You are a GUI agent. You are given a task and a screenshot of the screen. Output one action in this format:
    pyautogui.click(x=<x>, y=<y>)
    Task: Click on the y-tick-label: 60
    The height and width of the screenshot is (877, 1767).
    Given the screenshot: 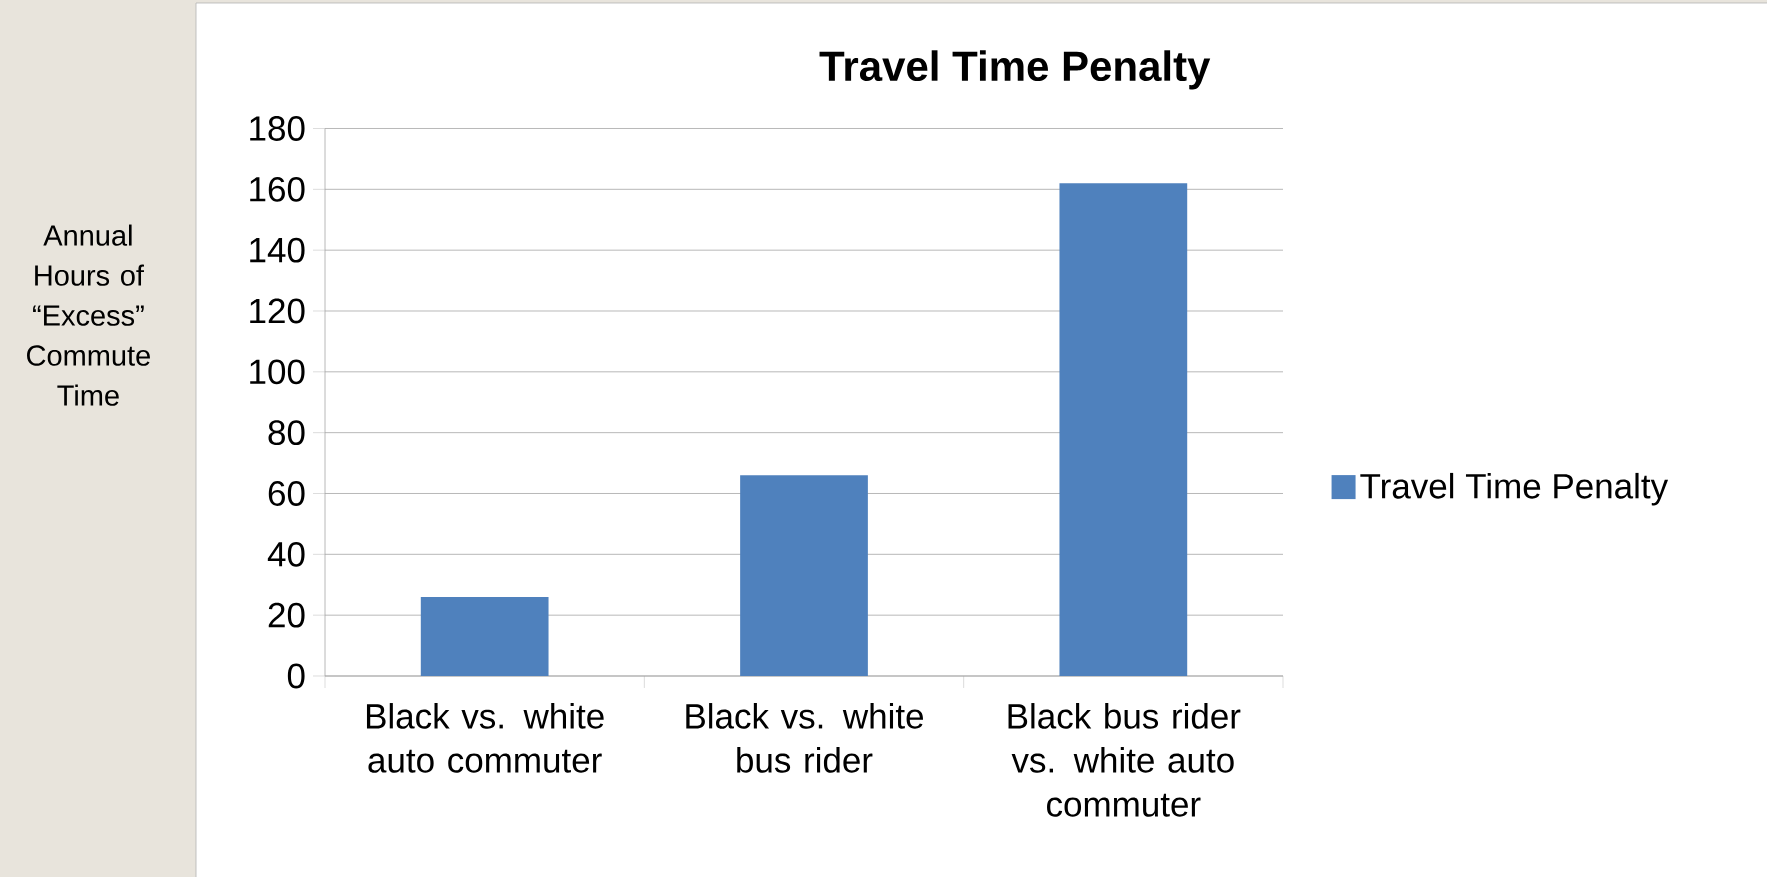 What is the action you would take?
    pyautogui.click(x=286, y=493)
    